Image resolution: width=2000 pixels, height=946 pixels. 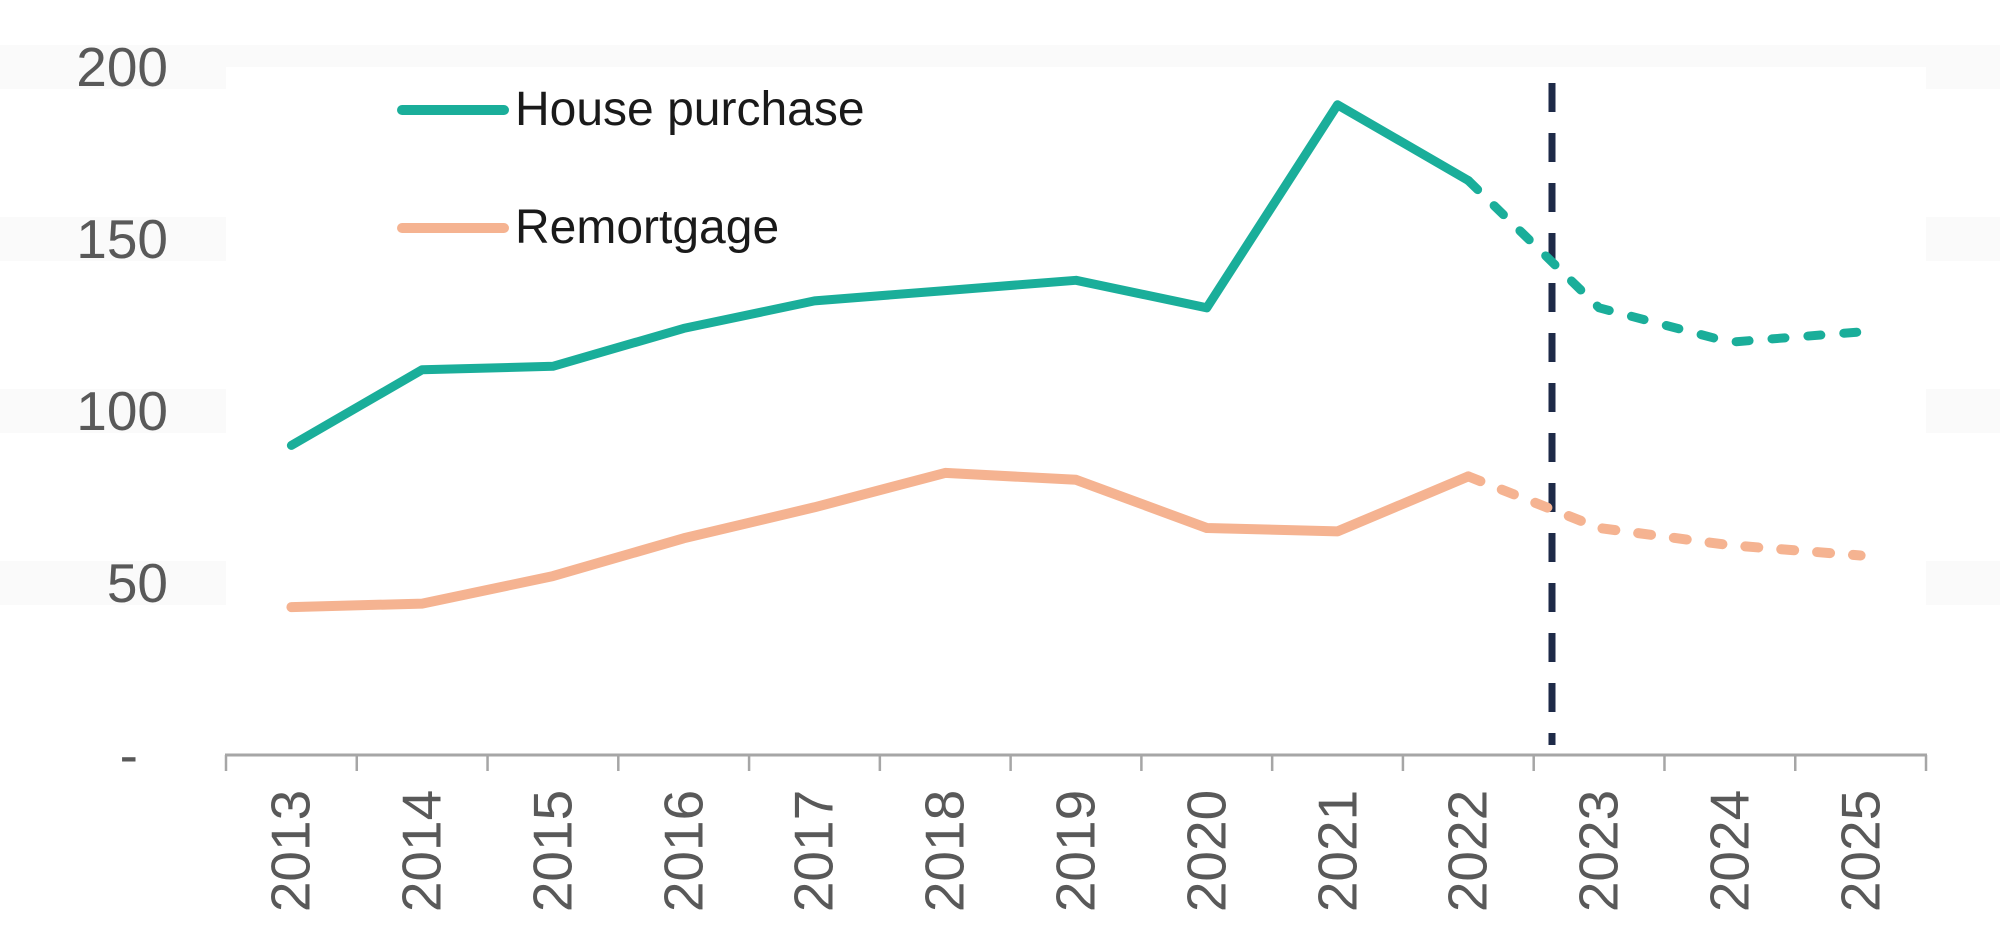 I want to click on x-axis-label: 2025, so click(x=1860, y=851).